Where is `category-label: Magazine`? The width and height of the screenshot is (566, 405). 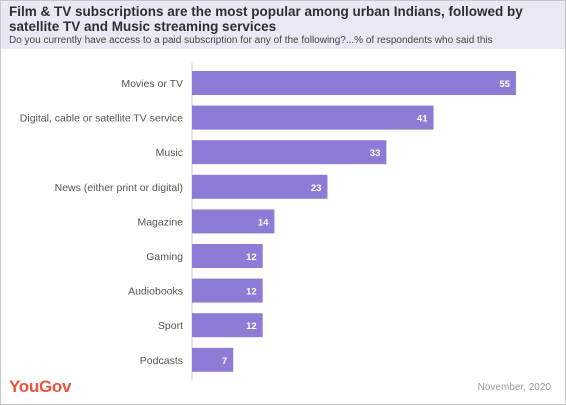
category-label: Magazine is located at coordinates (160, 222).